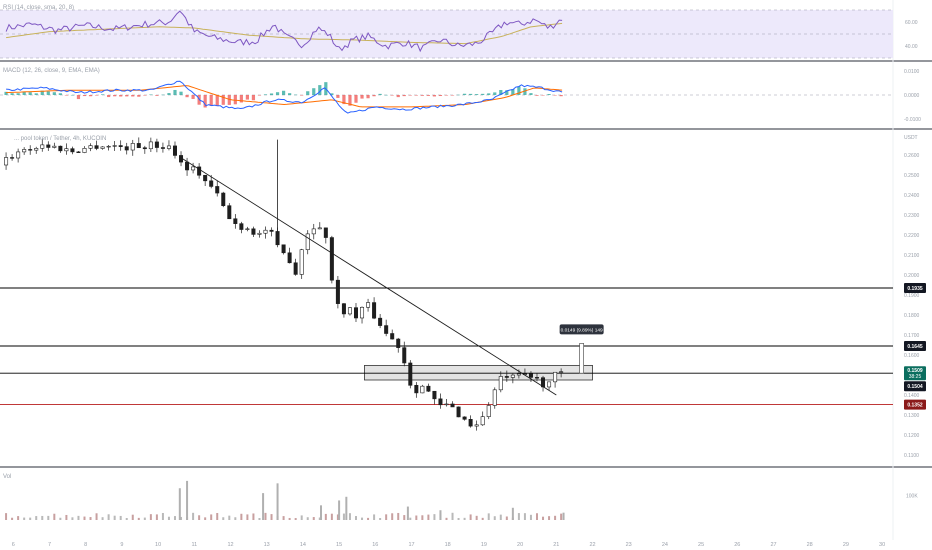 Image resolution: width=932 pixels, height=550 pixels. What do you see at coordinates (912, 336) in the screenshot?
I see `price-axis-tick: 0.1700` at bounding box center [912, 336].